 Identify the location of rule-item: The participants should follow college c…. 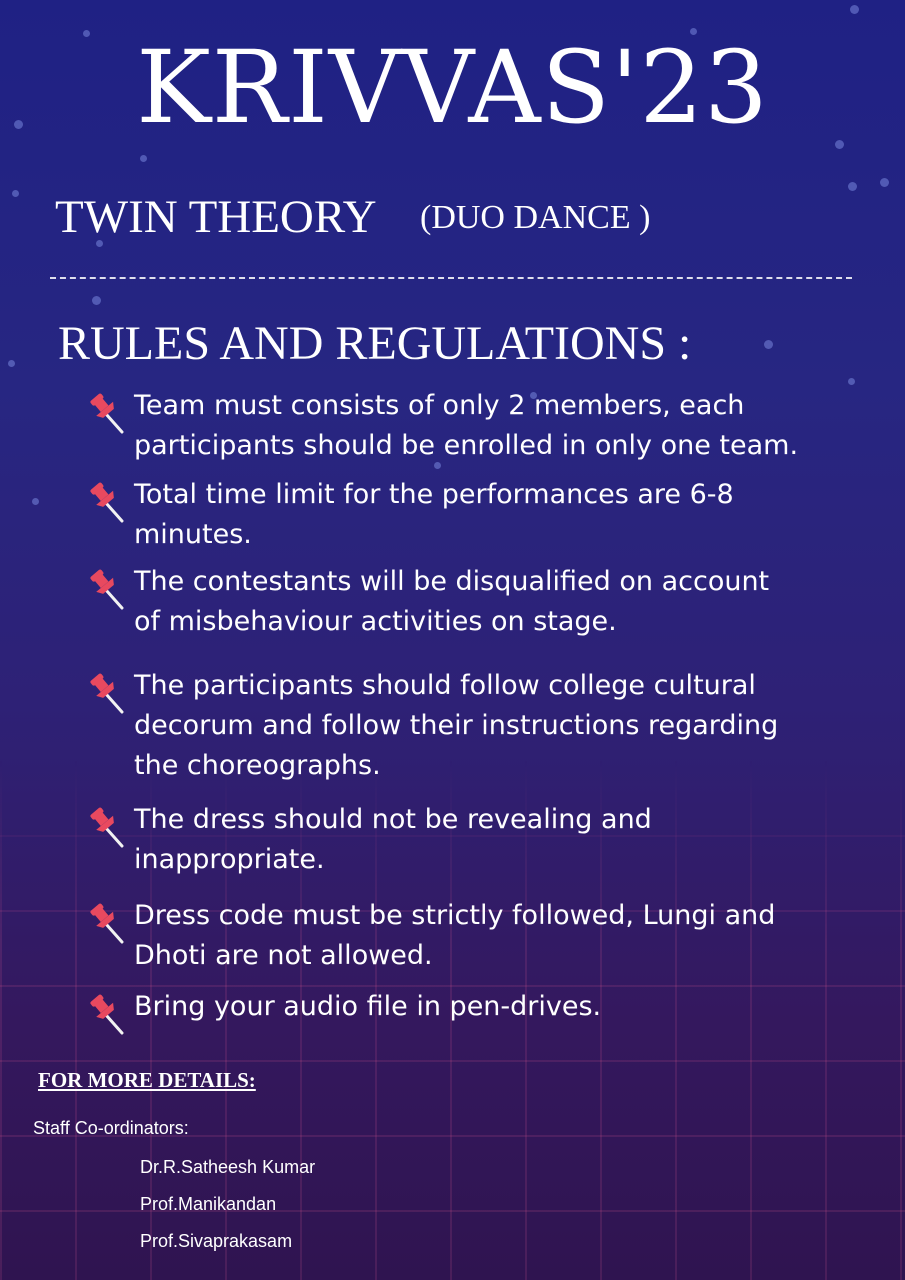
(483, 728).